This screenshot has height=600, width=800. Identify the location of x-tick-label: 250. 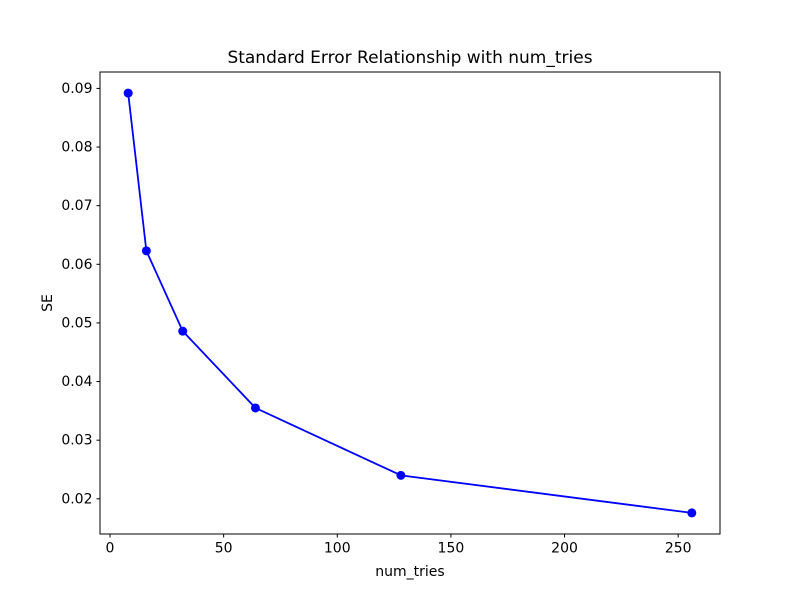
(678, 549).